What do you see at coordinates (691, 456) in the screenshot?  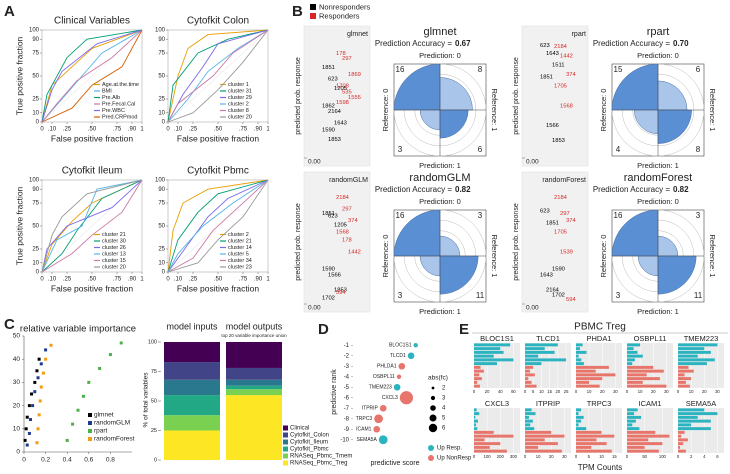 I see `x-tick-label: 2` at bounding box center [691, 456].